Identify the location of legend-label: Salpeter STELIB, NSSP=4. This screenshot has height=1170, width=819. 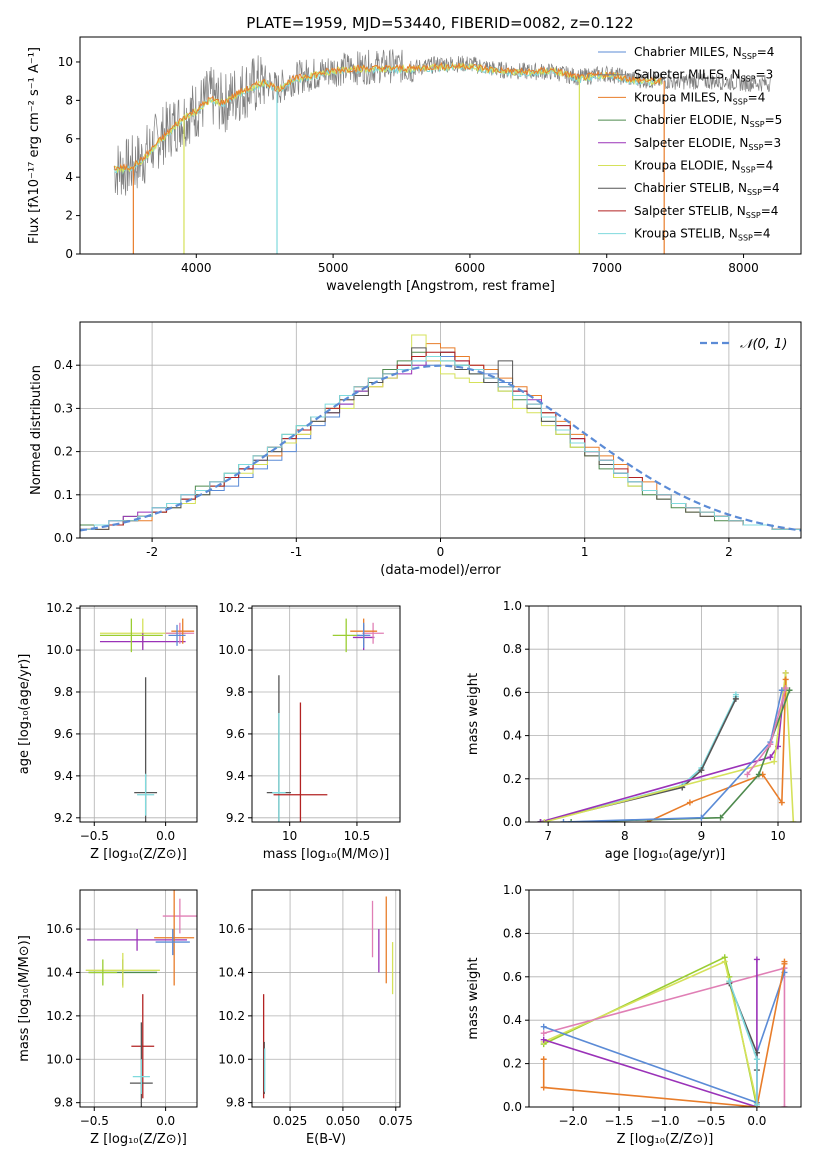
(706, 212).